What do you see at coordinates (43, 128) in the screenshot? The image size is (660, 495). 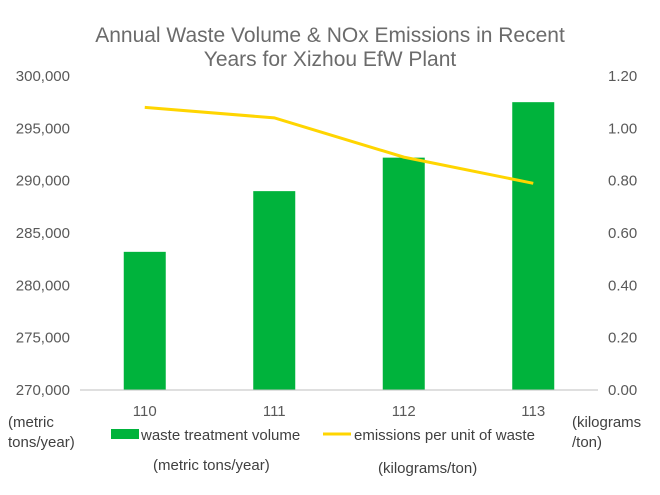 I see `left-tick-label: 295,000` at bounding box center [43, 128].